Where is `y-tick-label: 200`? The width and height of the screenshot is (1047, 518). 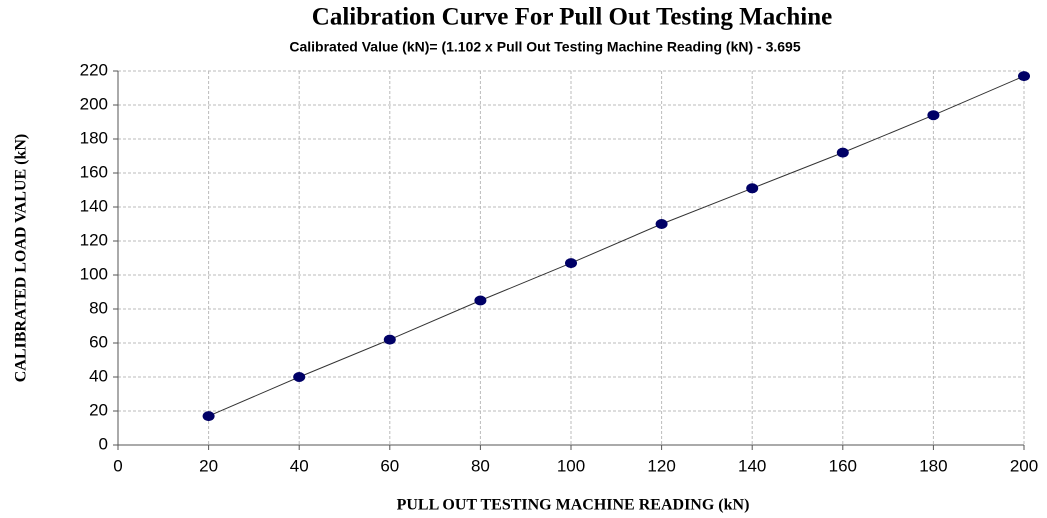
y-tick-label: 200 is located at coordinates (94, 103).